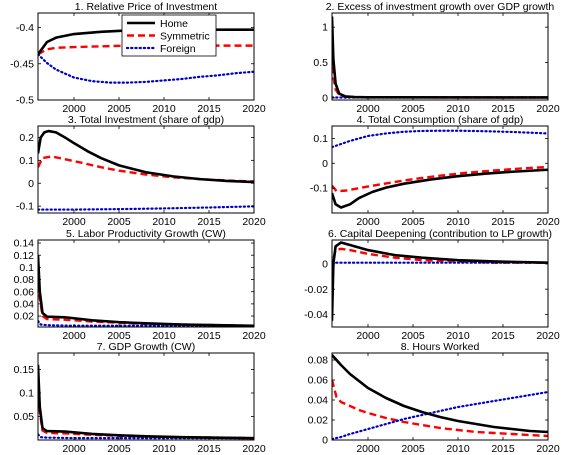 Image resolution: width=566 pixels, height=455 pixels. I want to click on y-tick-label: -0.02, so click(316, 290).